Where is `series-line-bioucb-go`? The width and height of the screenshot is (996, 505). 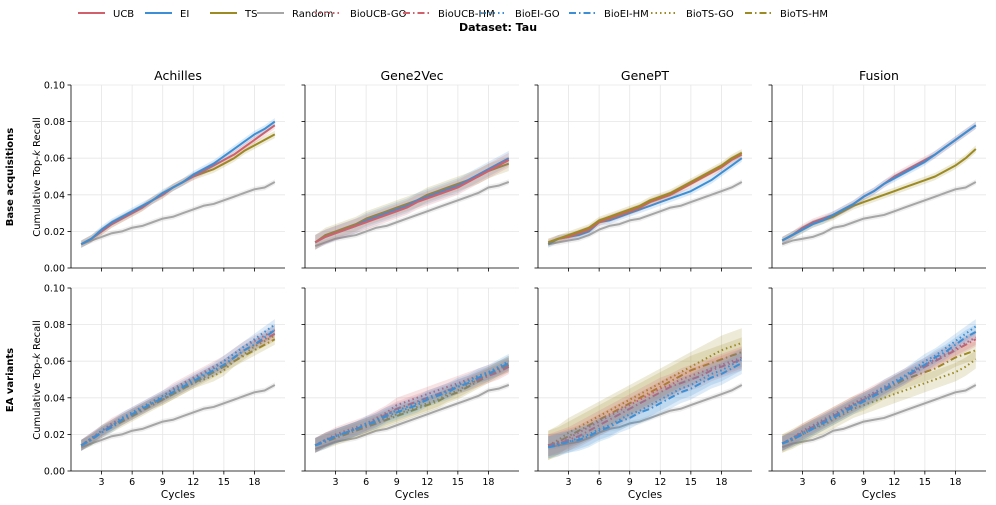 series-line-bioucb-go is located at coordinates (178, 388).